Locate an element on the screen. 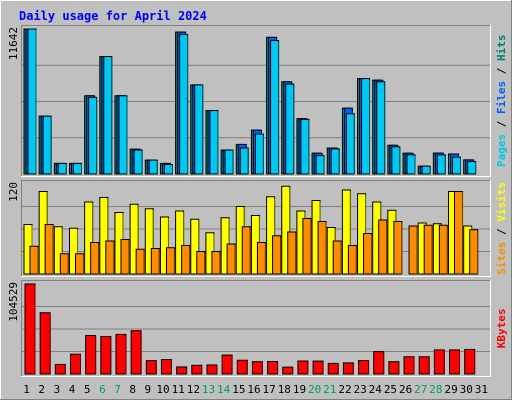 The height and width of the screenshot is (400, 512). legend-hits: Pages / Files / Hits is located at coordinates (501, 101).